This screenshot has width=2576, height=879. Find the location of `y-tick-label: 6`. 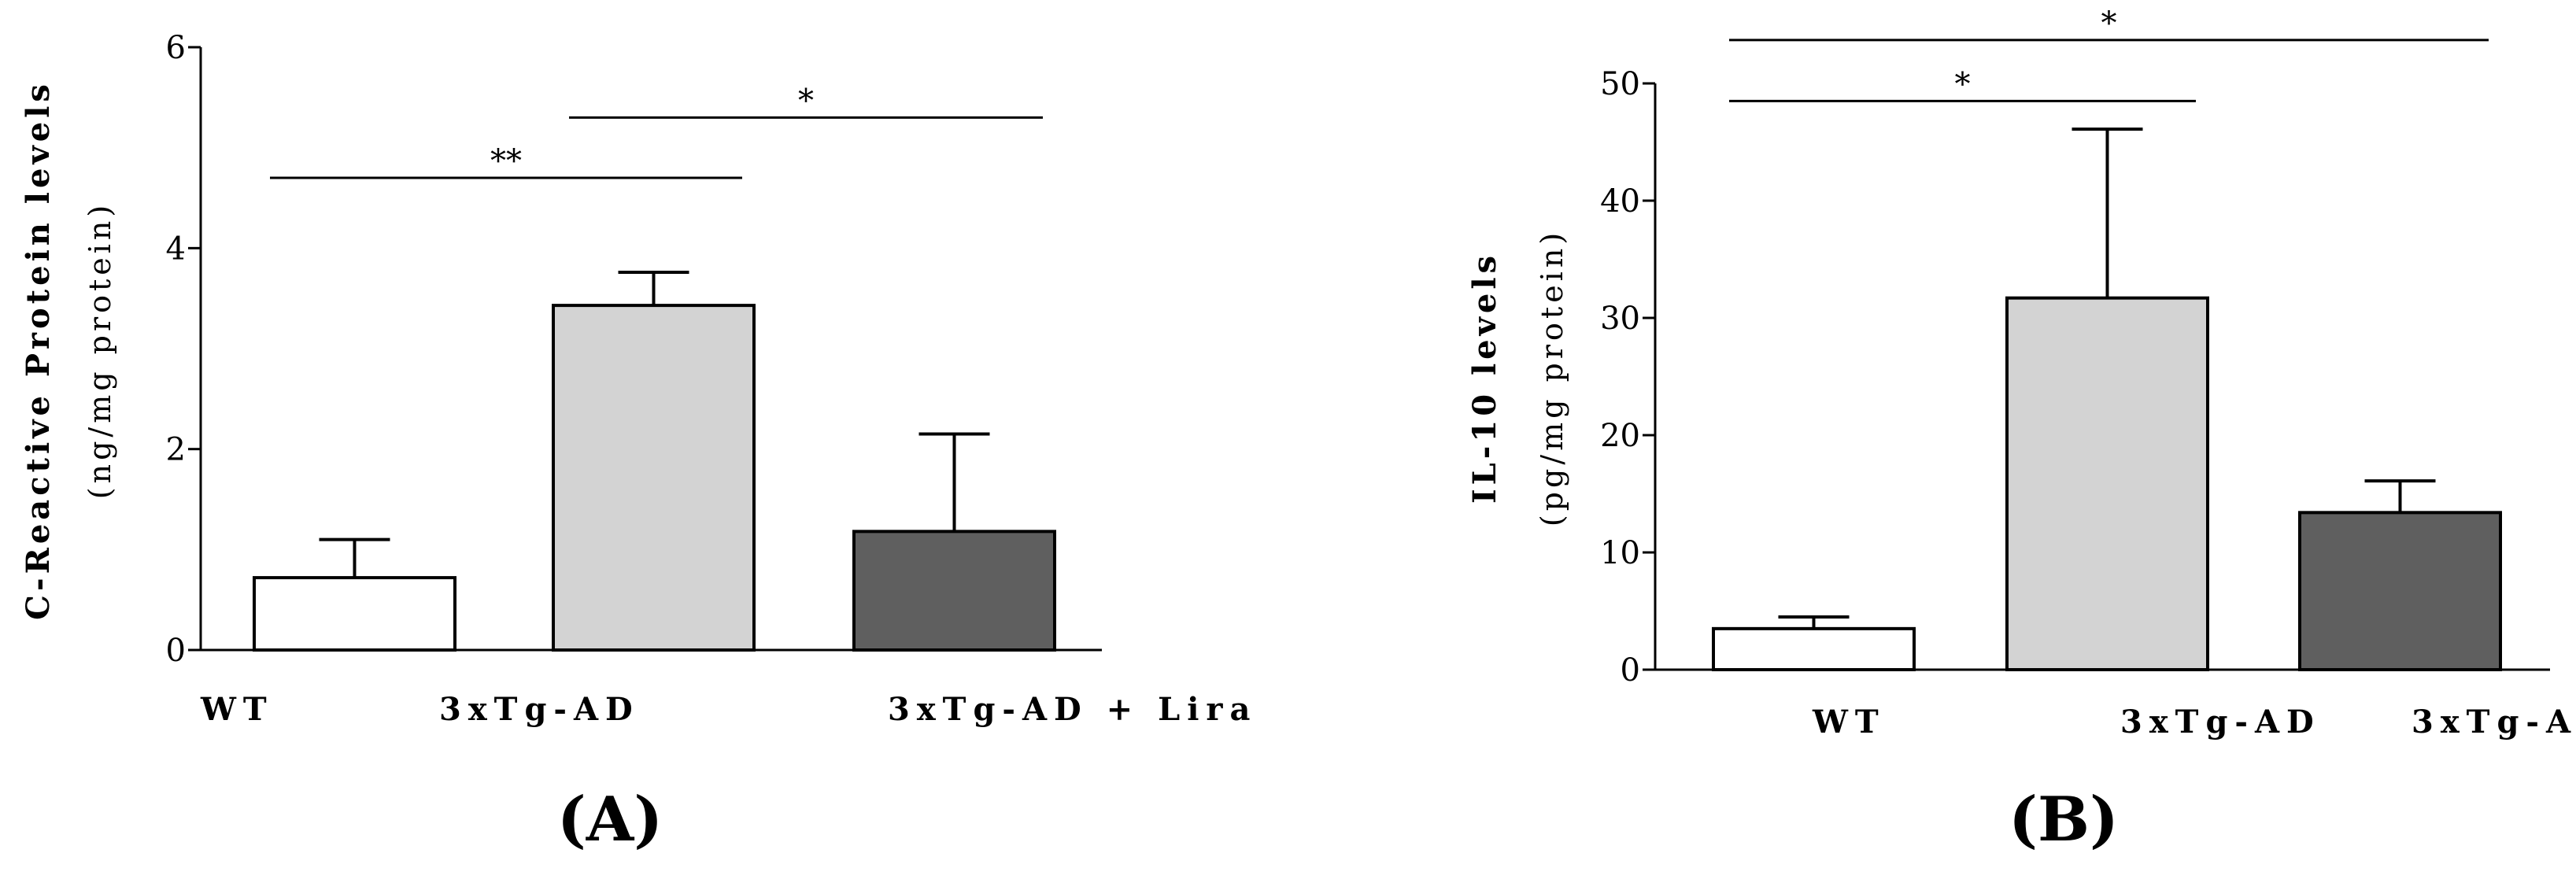

y-tick-label: 6 is located at coordinates (176, 48).